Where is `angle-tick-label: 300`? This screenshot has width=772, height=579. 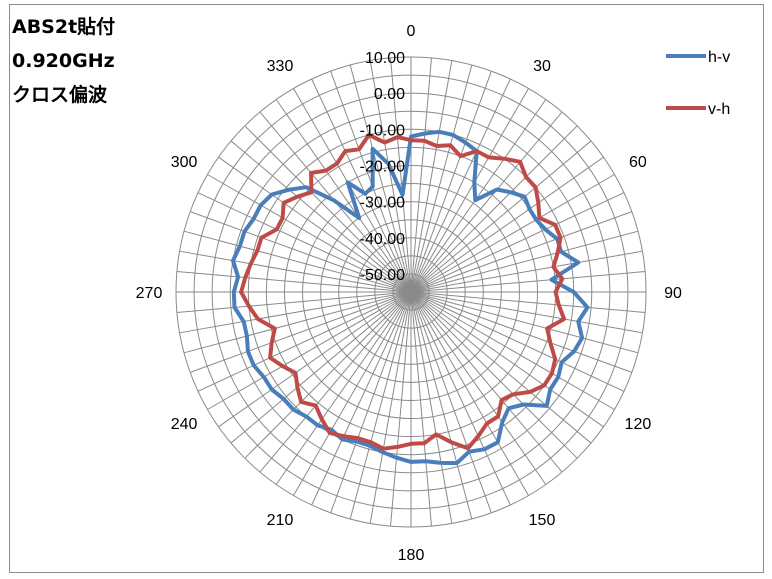 angle-tick-label: 300 is located at coordinates (184, 162).